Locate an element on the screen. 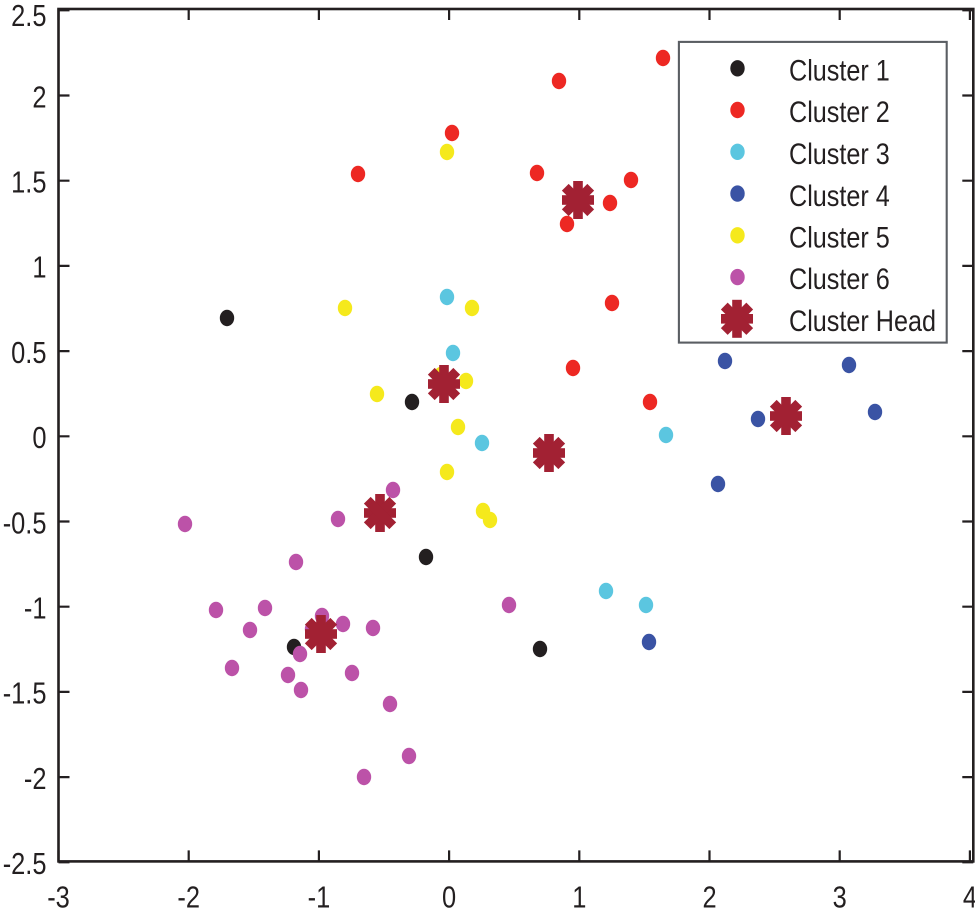 This screenshot has height=910, width=975. svg-text: -0.5 is located at coordinates (25, 523).